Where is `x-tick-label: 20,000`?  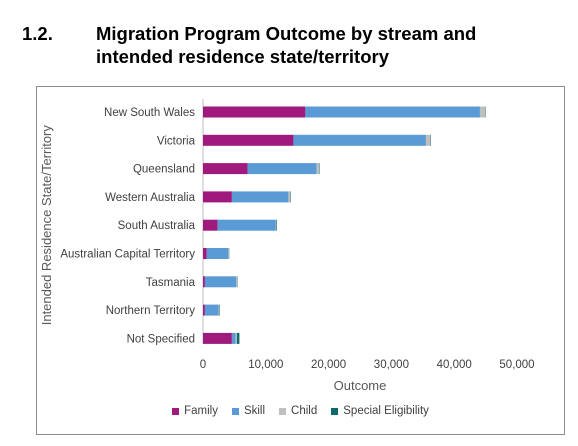 x-tick-label: 20,000 is located at coordinates (328, 365).